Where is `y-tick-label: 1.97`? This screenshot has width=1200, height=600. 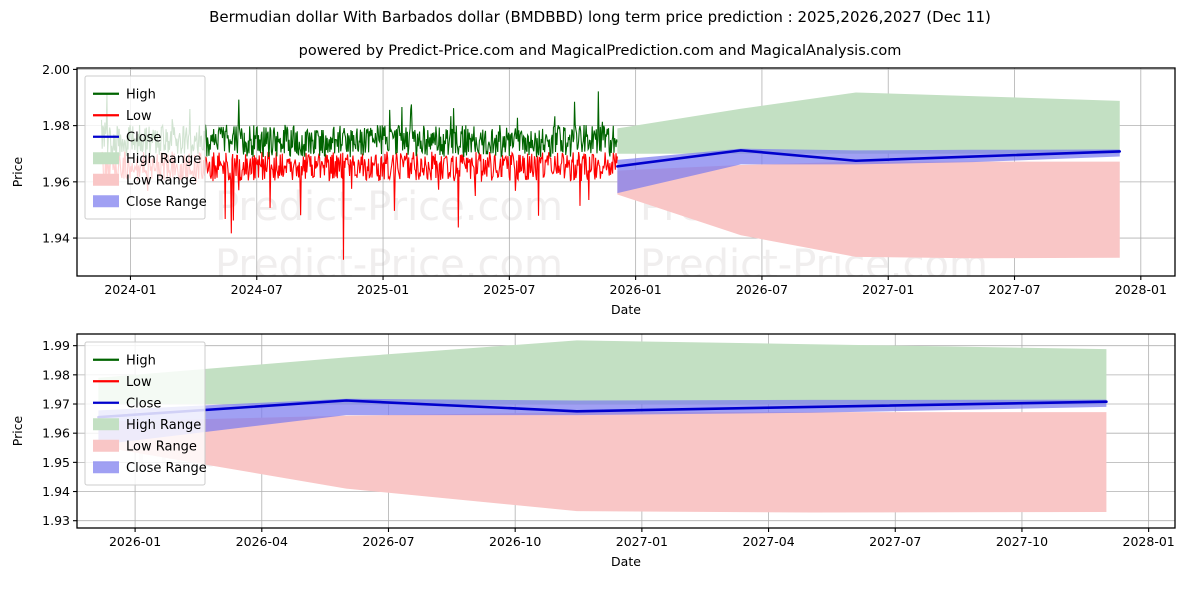
y-tick-label: 1.97 is located at coordinates (56, 404).